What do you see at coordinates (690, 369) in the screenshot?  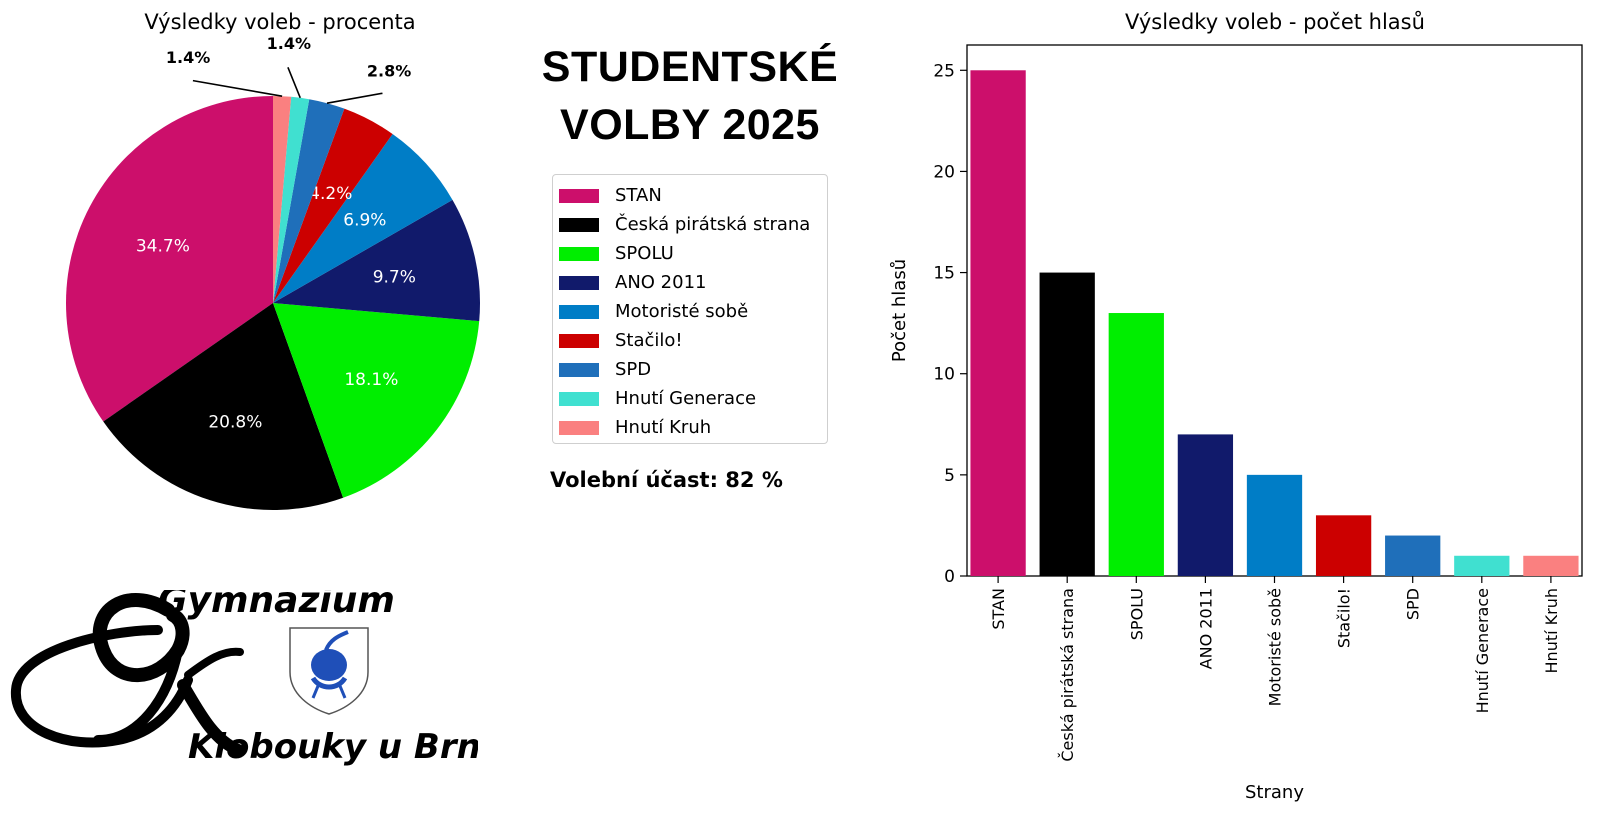 I see `legend-item: SPD` at bounding box center [690, 369].